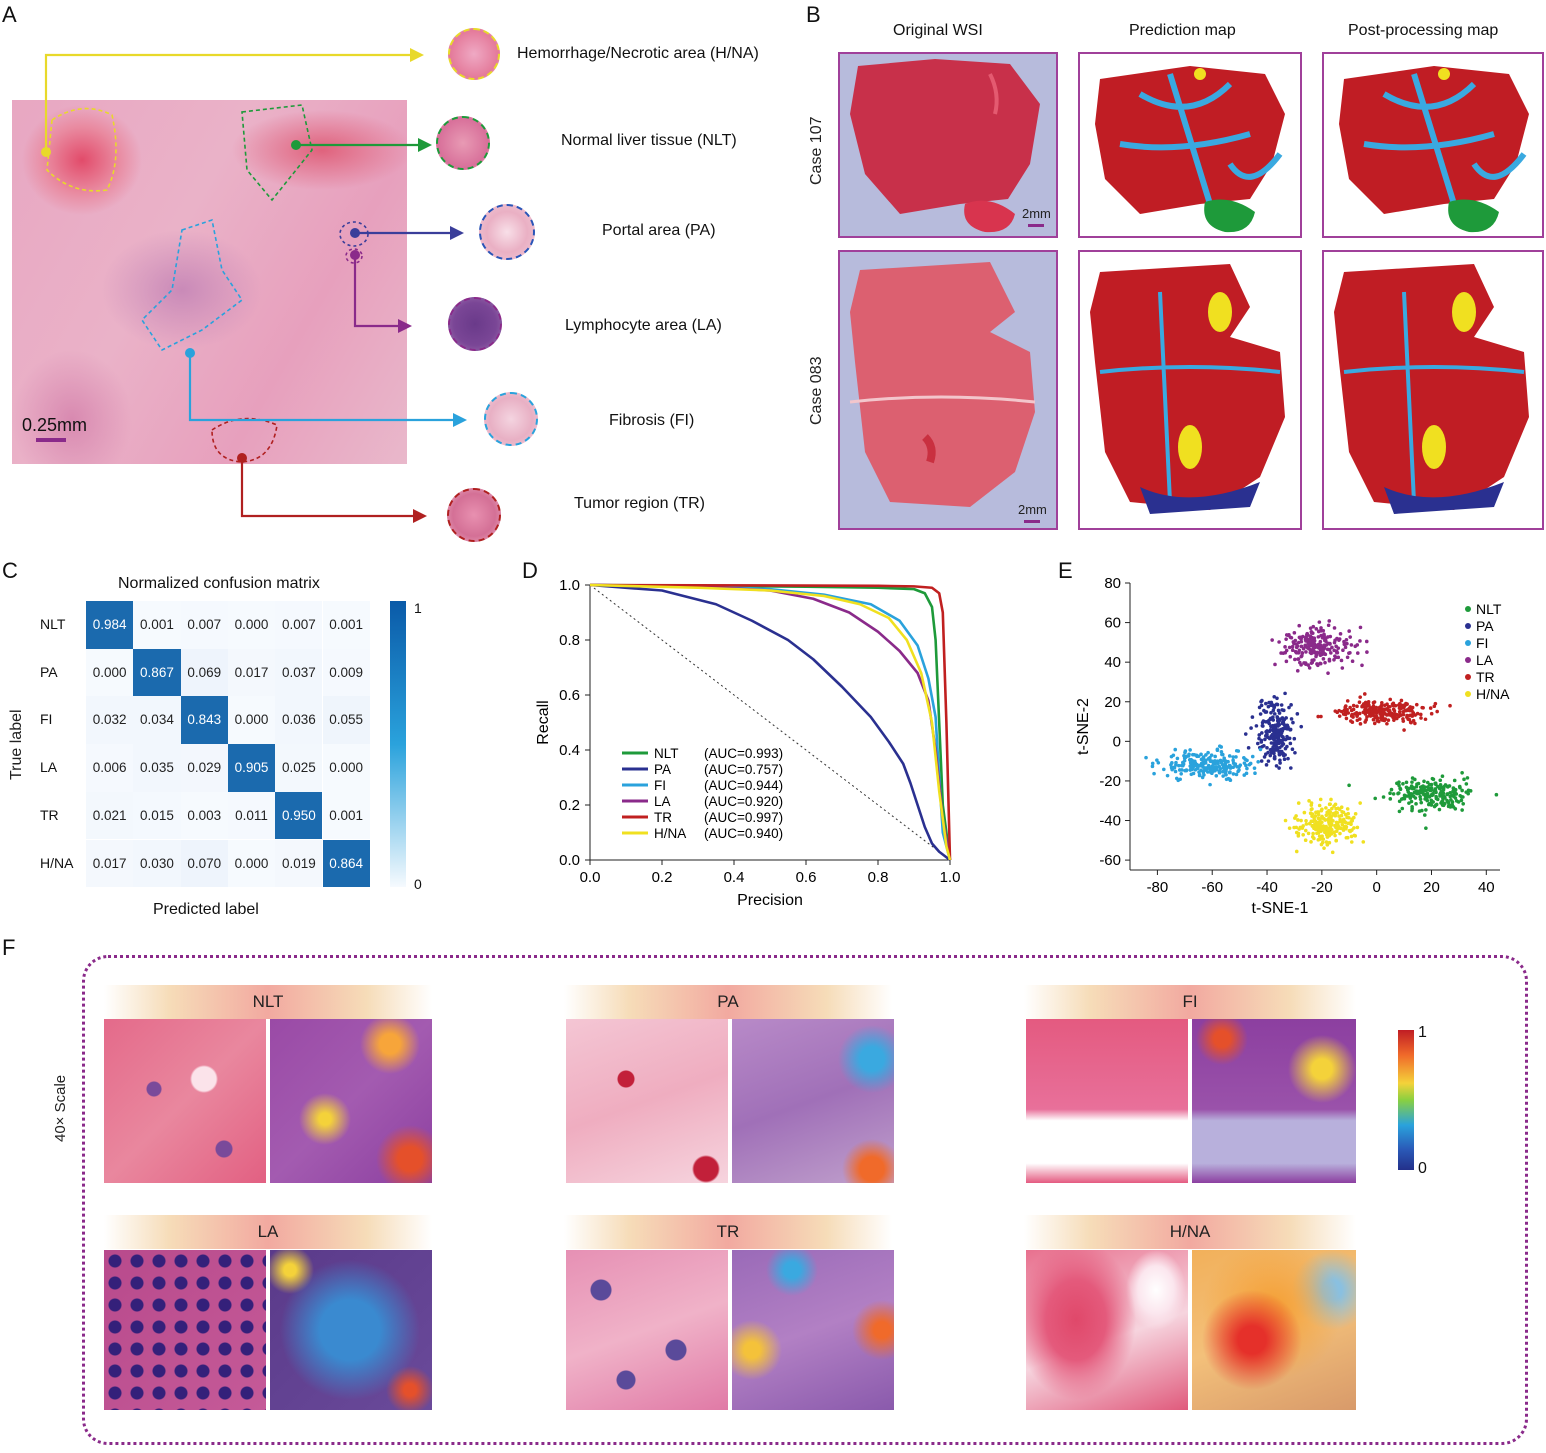  I want to click on cluster-fi, so click(1203, 765).